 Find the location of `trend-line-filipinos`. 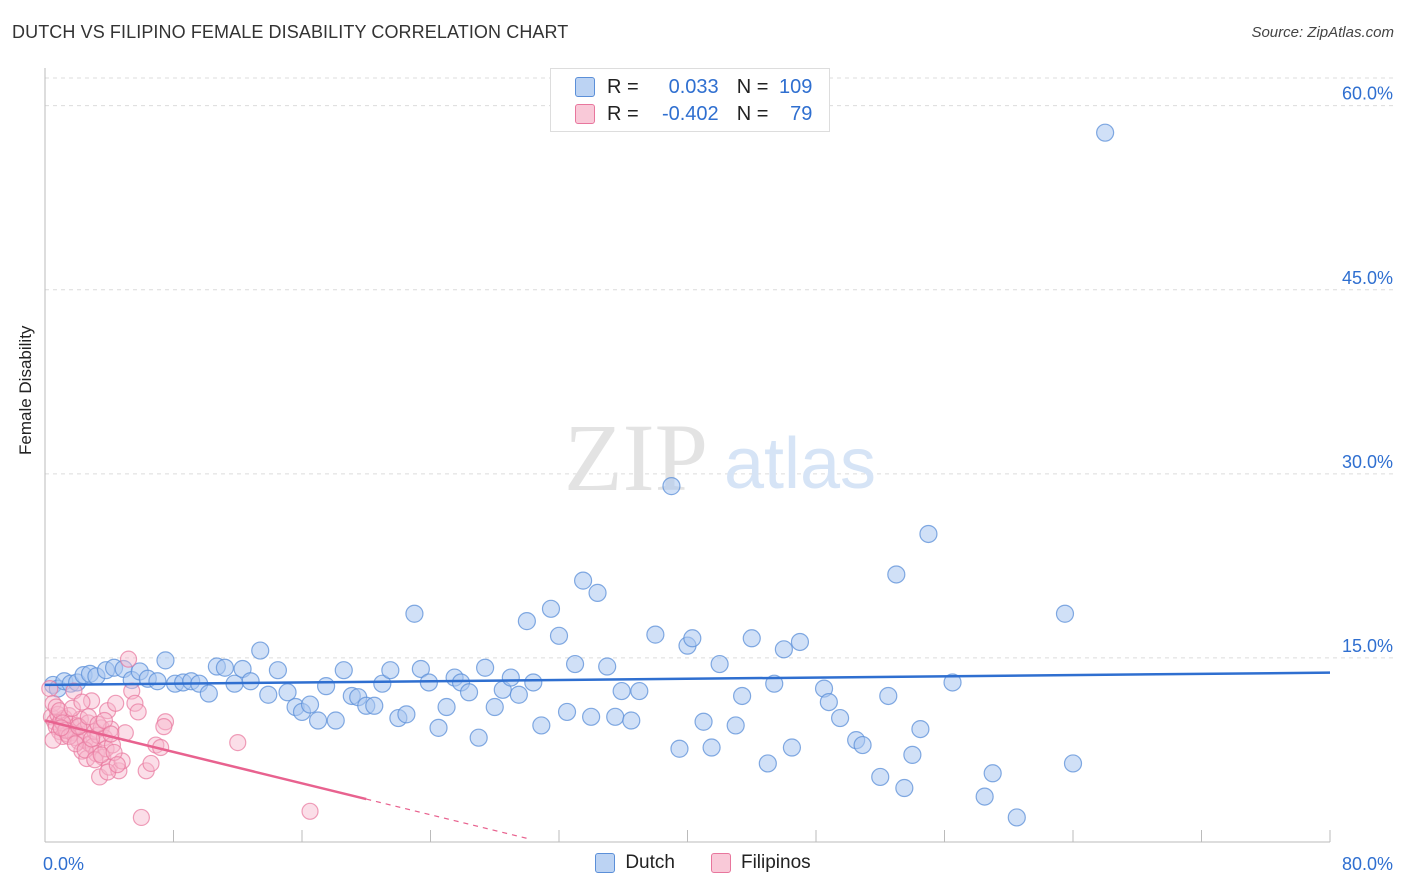

trend-line-filipinos is located at coordinates (205, 760).